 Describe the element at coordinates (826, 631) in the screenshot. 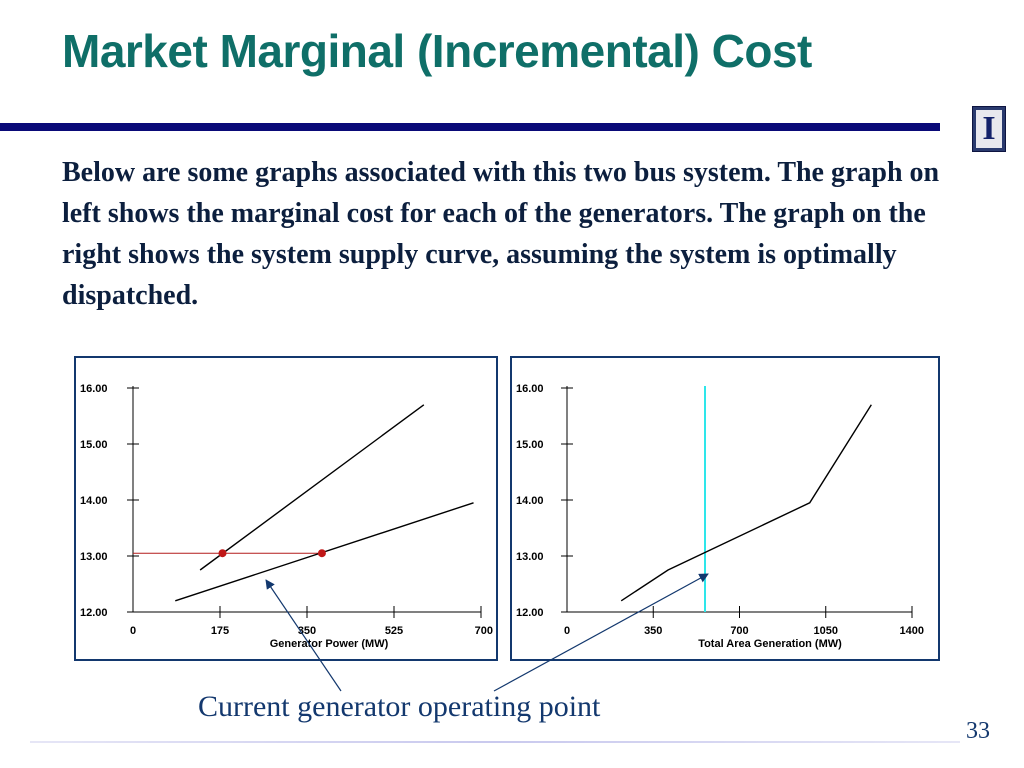

I see `x-tick-label: 1050` at that location.